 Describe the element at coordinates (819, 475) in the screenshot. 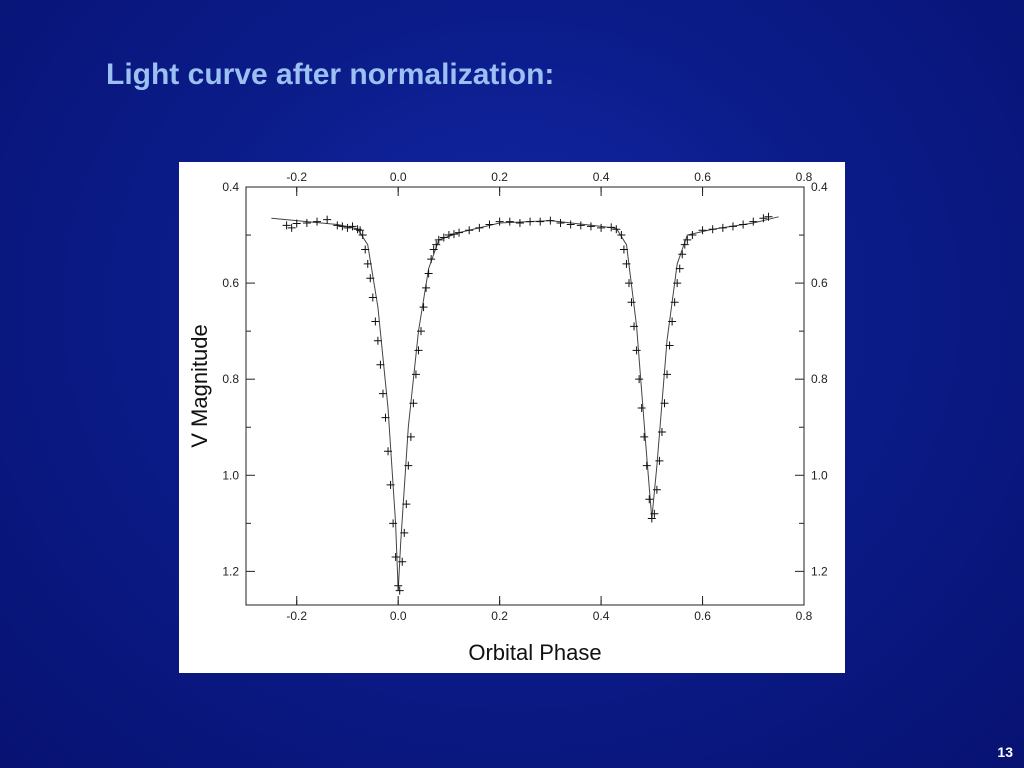

I see `y-tick-label-right: 1.0` at that location.